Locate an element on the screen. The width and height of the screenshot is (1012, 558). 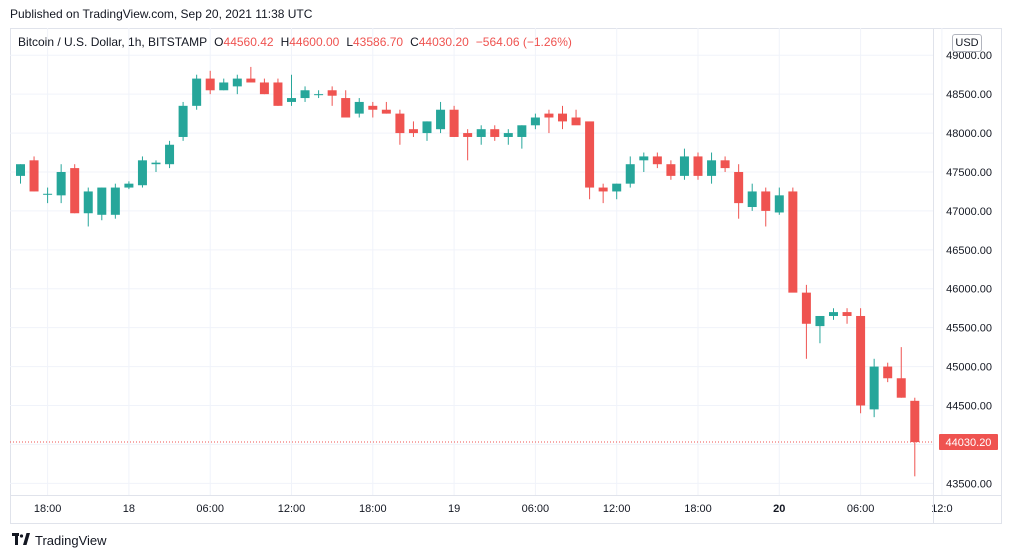
x-tick-label: 06:00 is located at coordinates (210, 509).